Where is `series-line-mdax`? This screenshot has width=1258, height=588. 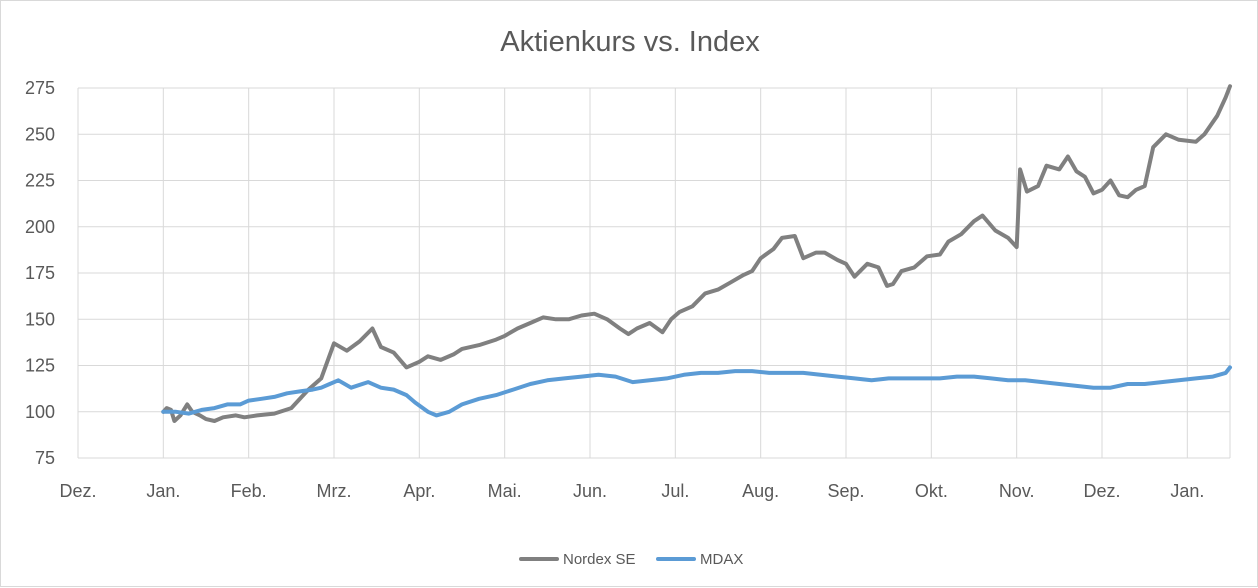
series-line-mdax is located at coordinates (696, 391).